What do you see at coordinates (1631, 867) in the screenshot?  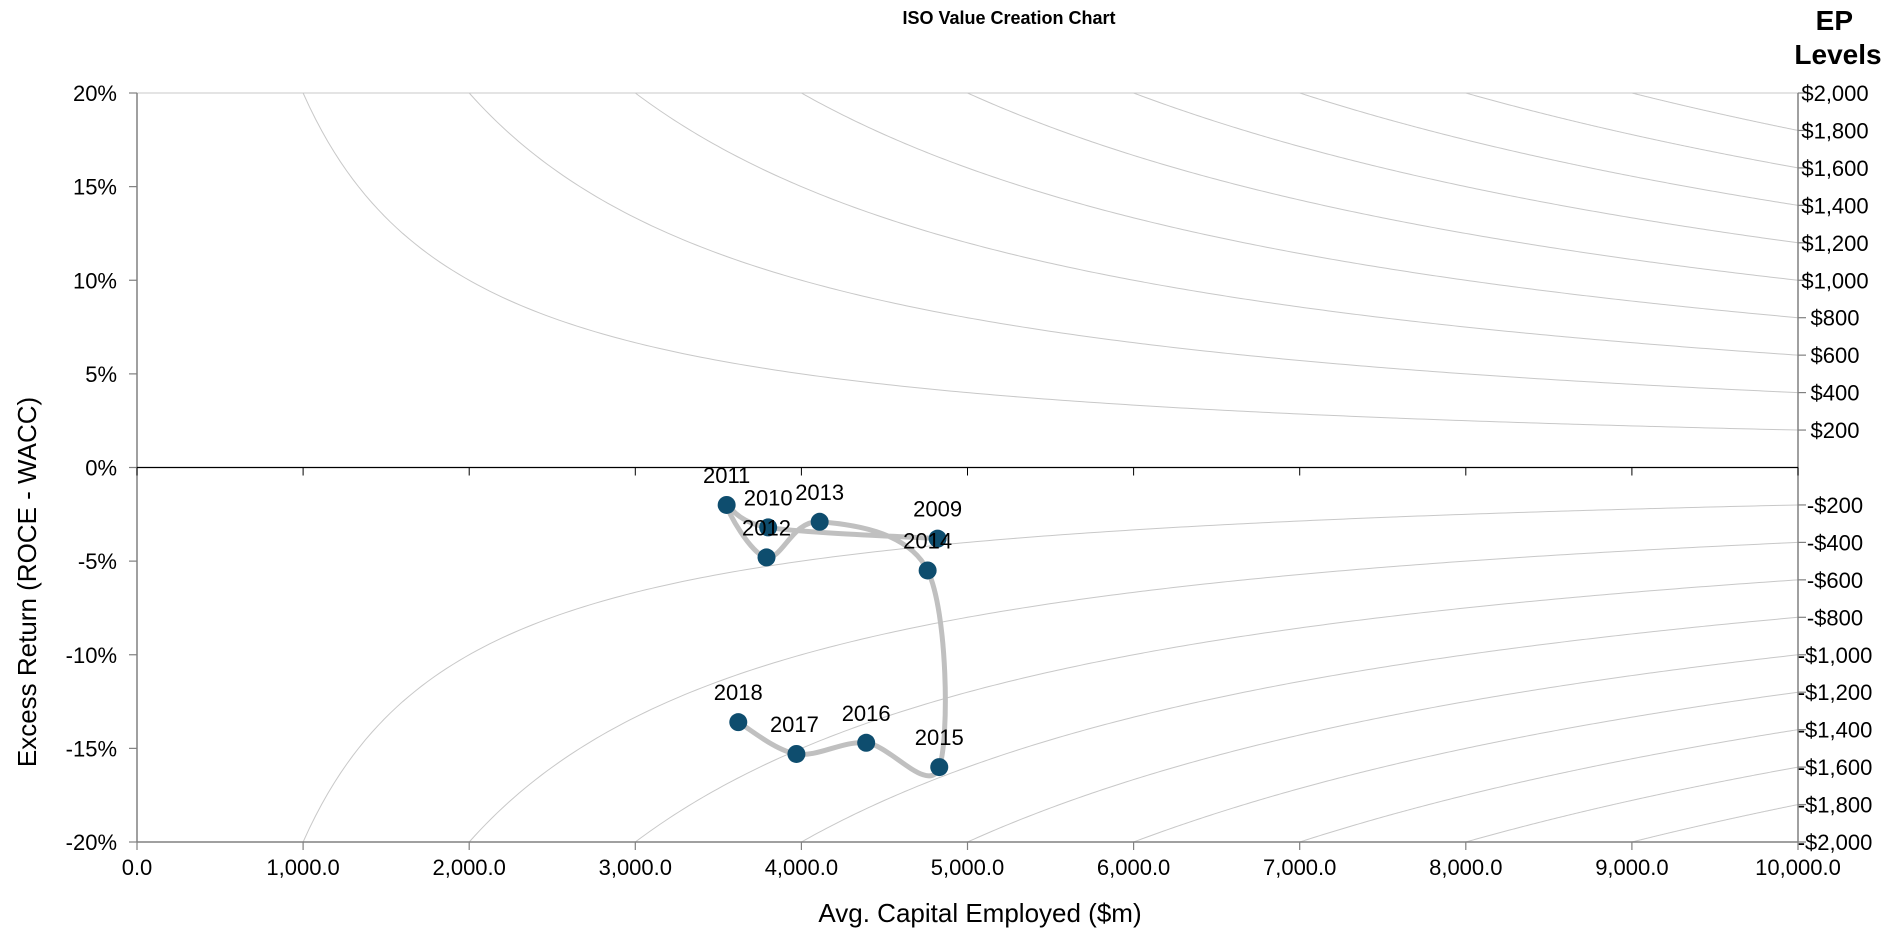 I see `x-tick-label: 9,000.0` at bounding box center [1631, 867].